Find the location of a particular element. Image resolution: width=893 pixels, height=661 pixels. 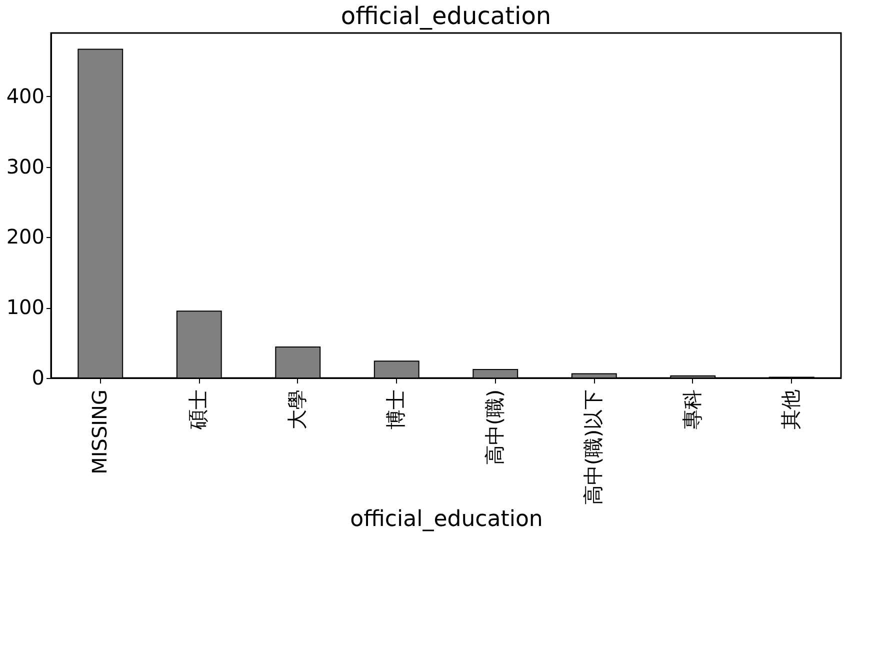

y-tick-label: 200 is located at coordinates (25, 236).